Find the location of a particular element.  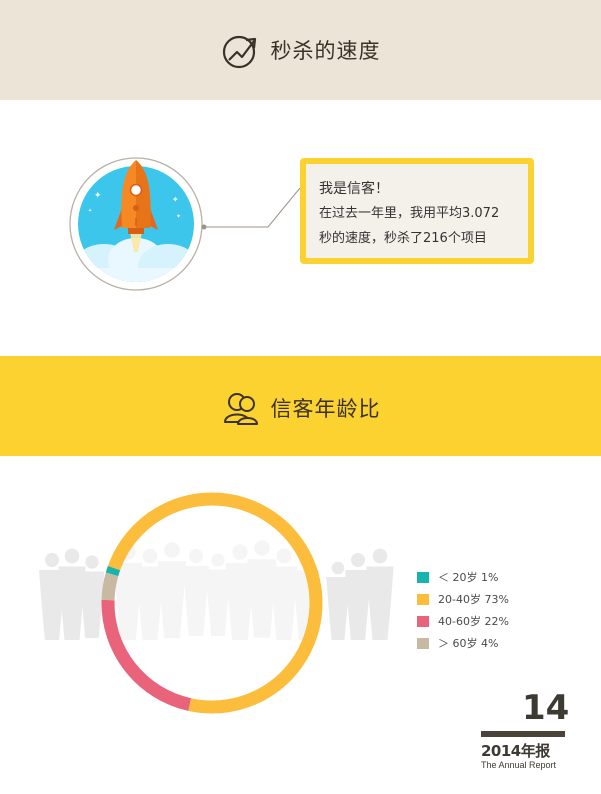

legend-item: 40-60岁 22% is located at coordinates (463, 621).